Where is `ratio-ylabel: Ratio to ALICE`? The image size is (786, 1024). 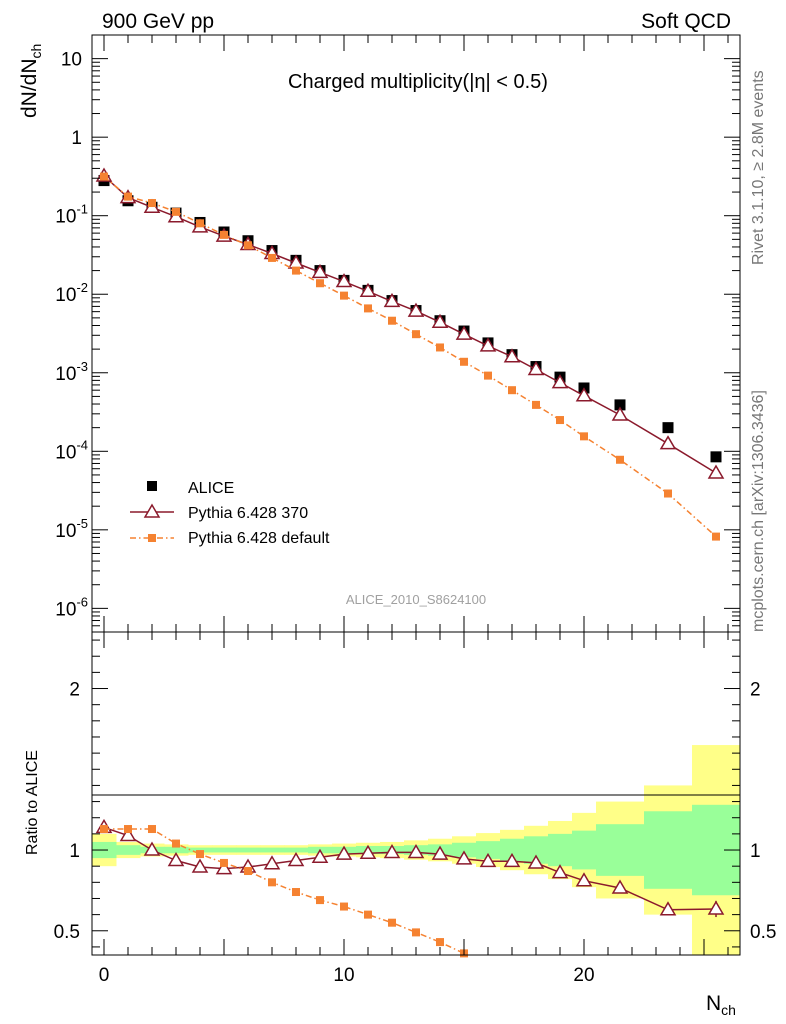 ratio-ylabel: Ratio to ALICE is located at coordinates (32, 802).